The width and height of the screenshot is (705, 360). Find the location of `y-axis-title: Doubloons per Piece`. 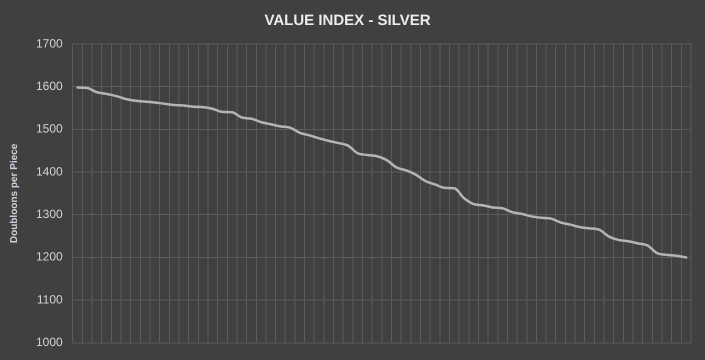

y-axis-title: Doubloons per Piece is located at coordinates (14, 193).